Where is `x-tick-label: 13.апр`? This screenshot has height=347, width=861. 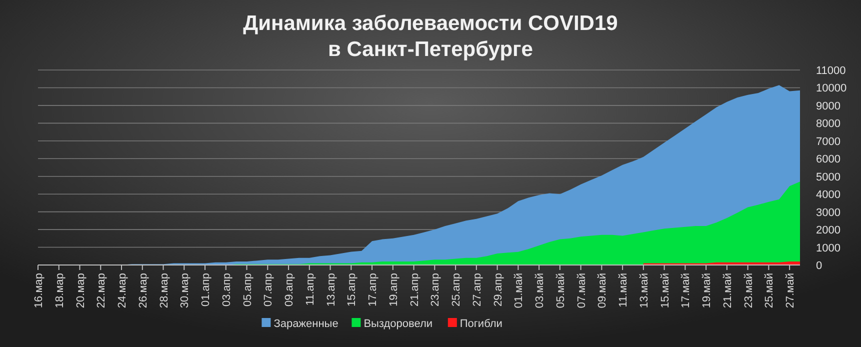
x-tick-label: 13.апр is located at coordinates (331, 289).